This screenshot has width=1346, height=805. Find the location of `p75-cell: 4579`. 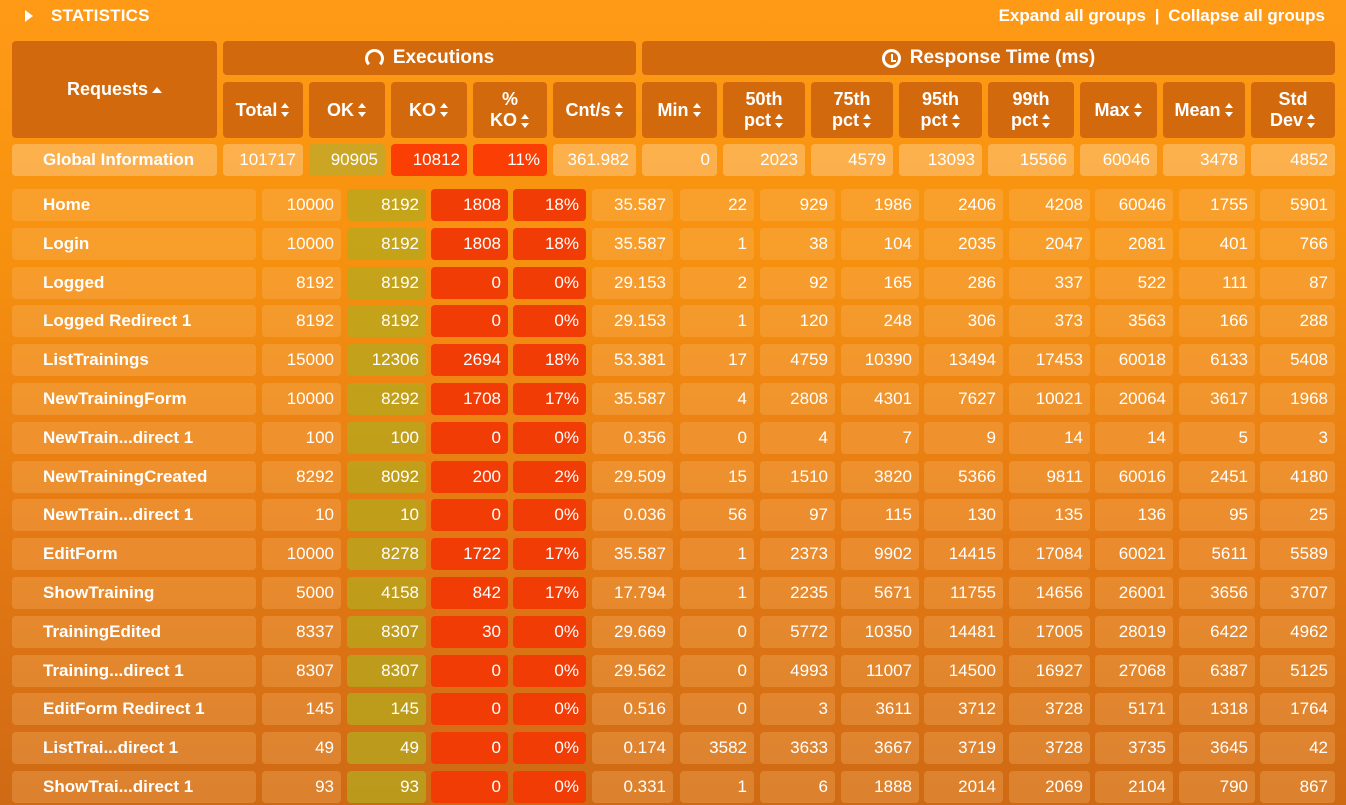

p75-cell: 4579 is located at coordinates (852, 160).